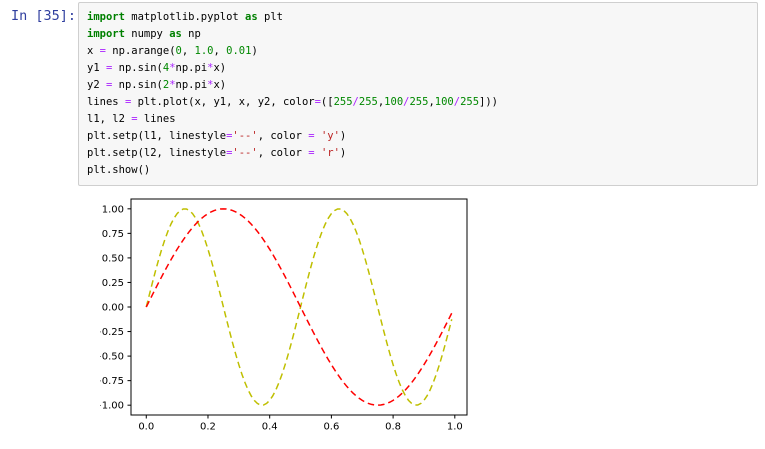  Describe the element at coordinates (112, 381) in the screenshot. I see `y-tick-label: −0.75` at that location.